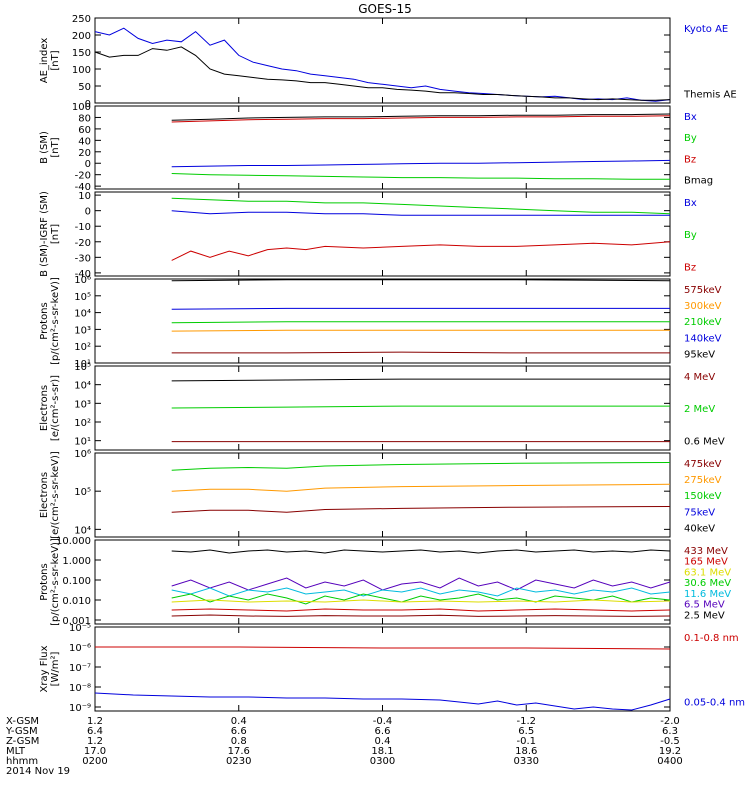 This screenshot has height=800, width=750. Describe the element at coordinates (706, 562) in the screenshot. I see `legend-165-mev: 165 MeV` at that location.